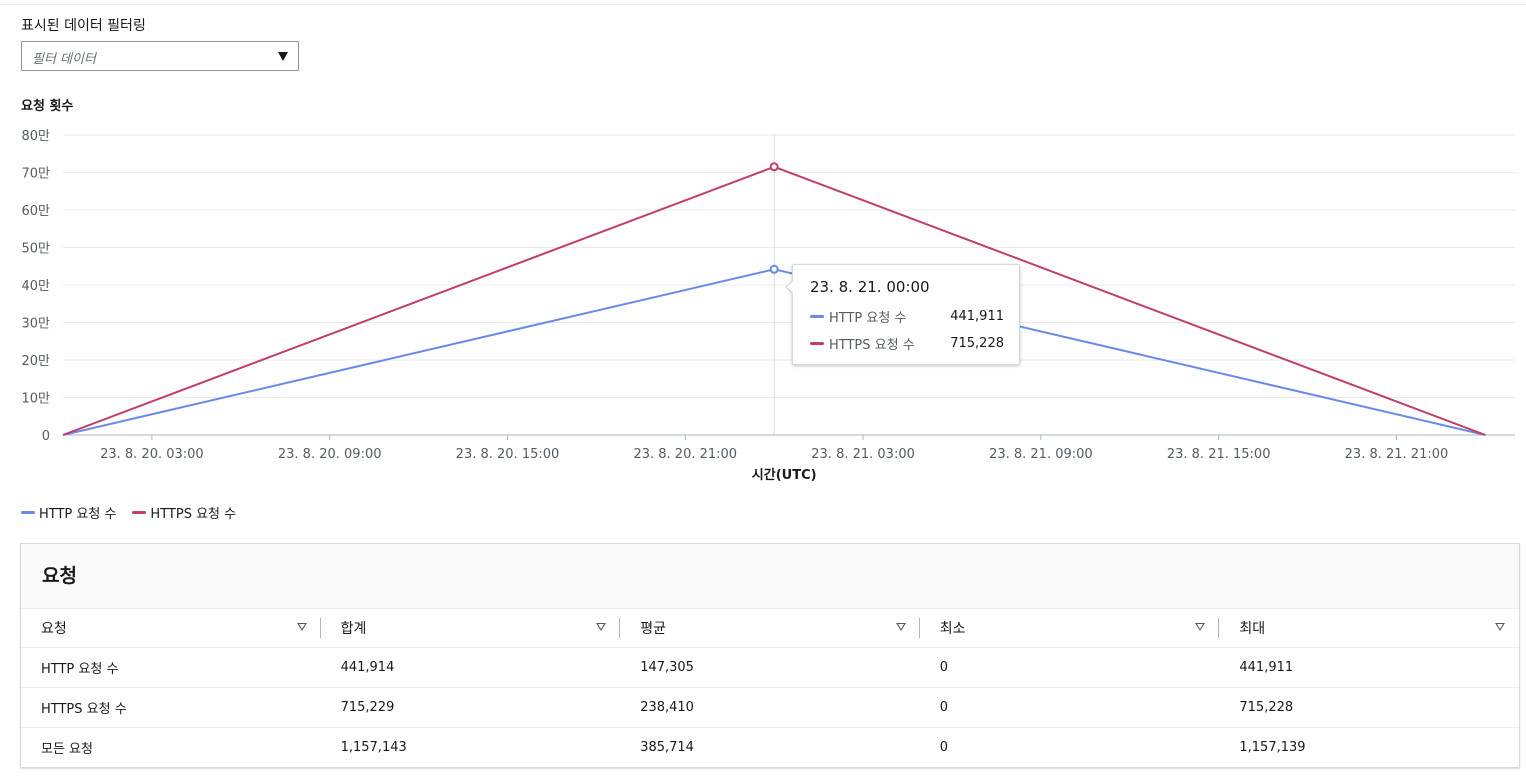 Image resolution: width=1526 pixels, height=776 pixels. What do you see at coordinates (784, 475) in the screenshot?
I see `x-axis-label: 시간(UTC)` at bounding box center [784, 475].